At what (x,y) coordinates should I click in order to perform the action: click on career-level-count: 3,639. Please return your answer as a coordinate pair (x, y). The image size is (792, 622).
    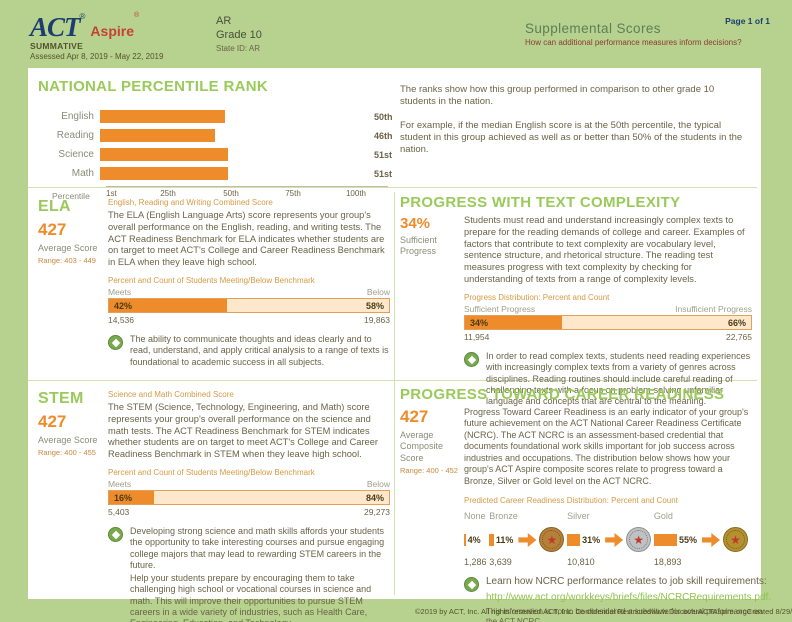
    Looking at the image, I should click on (500, 561).